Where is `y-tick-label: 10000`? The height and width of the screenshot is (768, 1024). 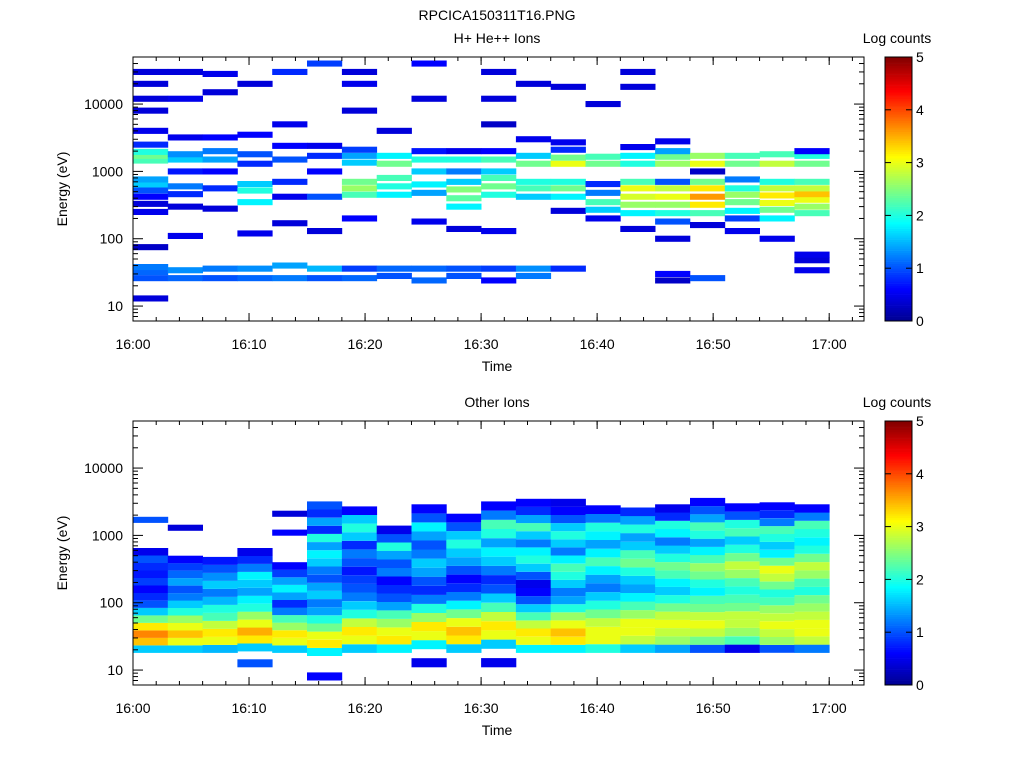
y-tick-label: 10000 is located at coordinates (103, 104).